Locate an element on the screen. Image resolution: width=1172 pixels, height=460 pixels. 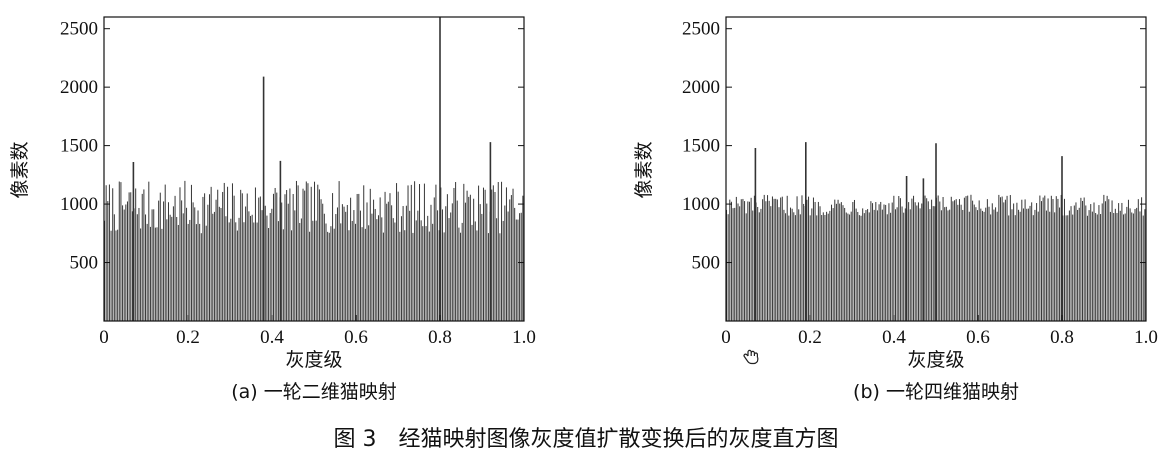
x-tick-label: 0.8 is located at coordinates (440, 337).